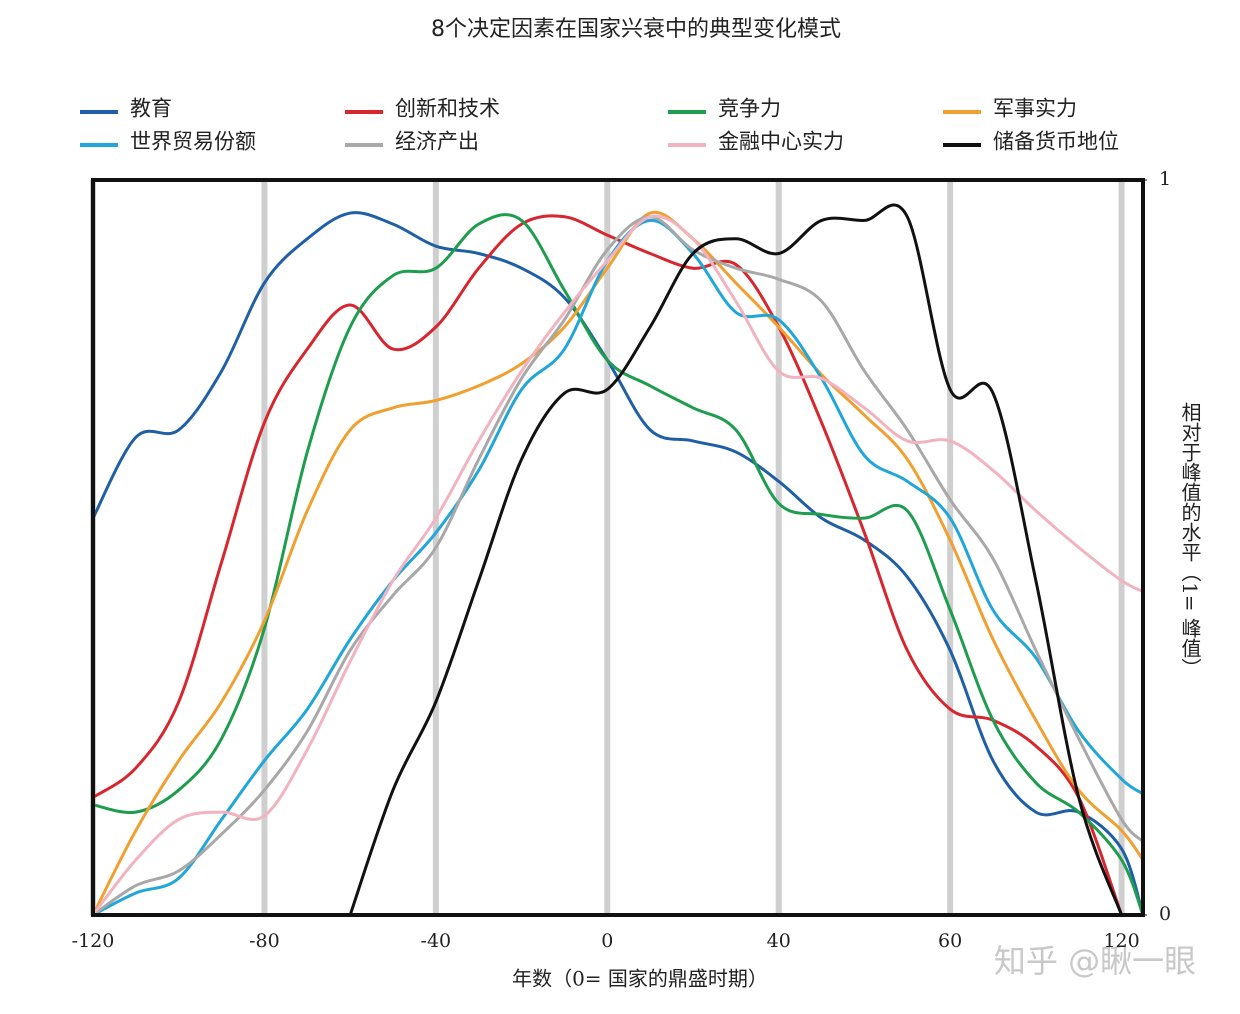  I want to click on x-tick-label: -80, so click(264, 941).